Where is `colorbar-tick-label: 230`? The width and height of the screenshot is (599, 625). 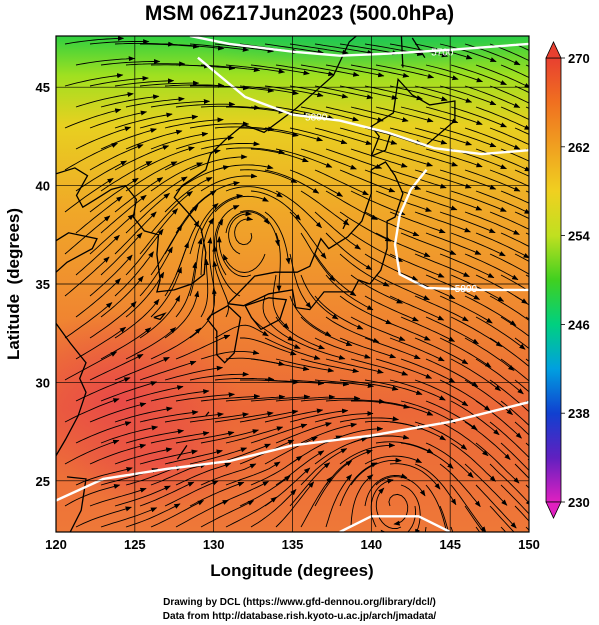
colorbar-tick-label: 230 is located at coordinates (579, 502).